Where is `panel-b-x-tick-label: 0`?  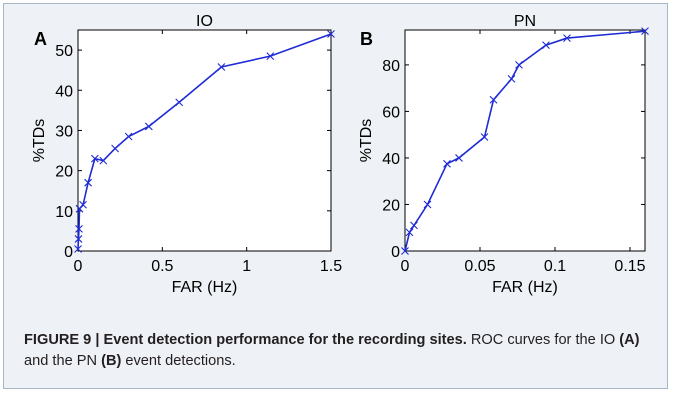
panel-b-x-tick-label: 0 is located at coordinates (405, 266).